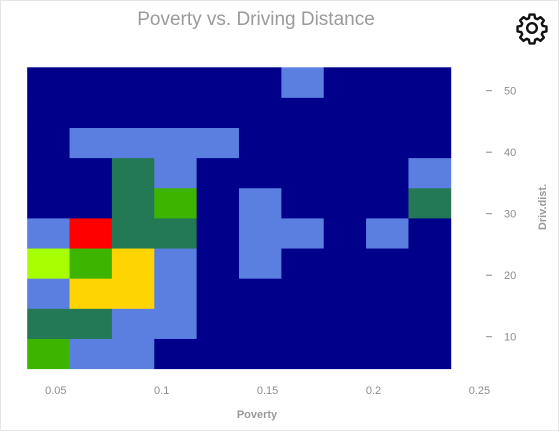 The image size is (560, 432). What do you see at coordinates (543, 207) in the screenshot?
I see `y-axis-label: Driv.dist.` at bounding box center [543, 207].